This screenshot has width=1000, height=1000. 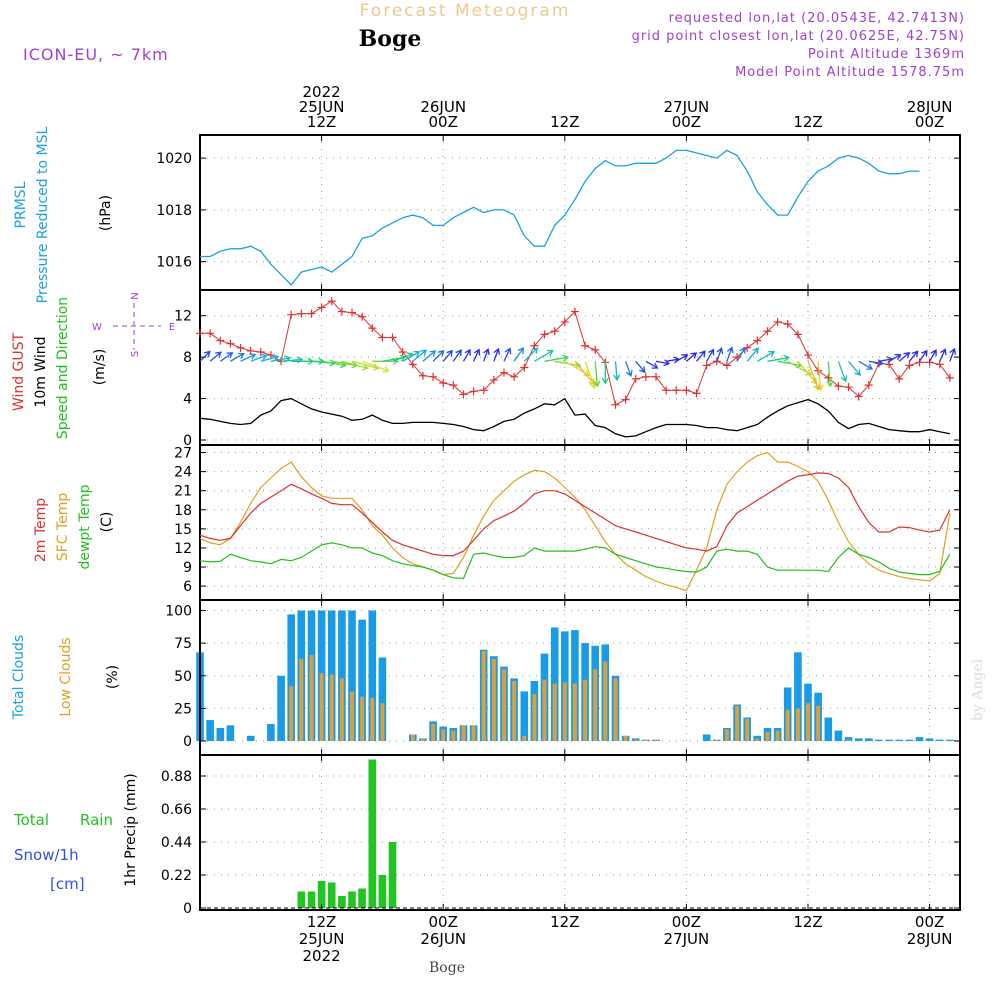 What do you see at coordinates (187, 587) in the screenshot?
I see `ytick-label: 6` at bounding box center [187, 587].